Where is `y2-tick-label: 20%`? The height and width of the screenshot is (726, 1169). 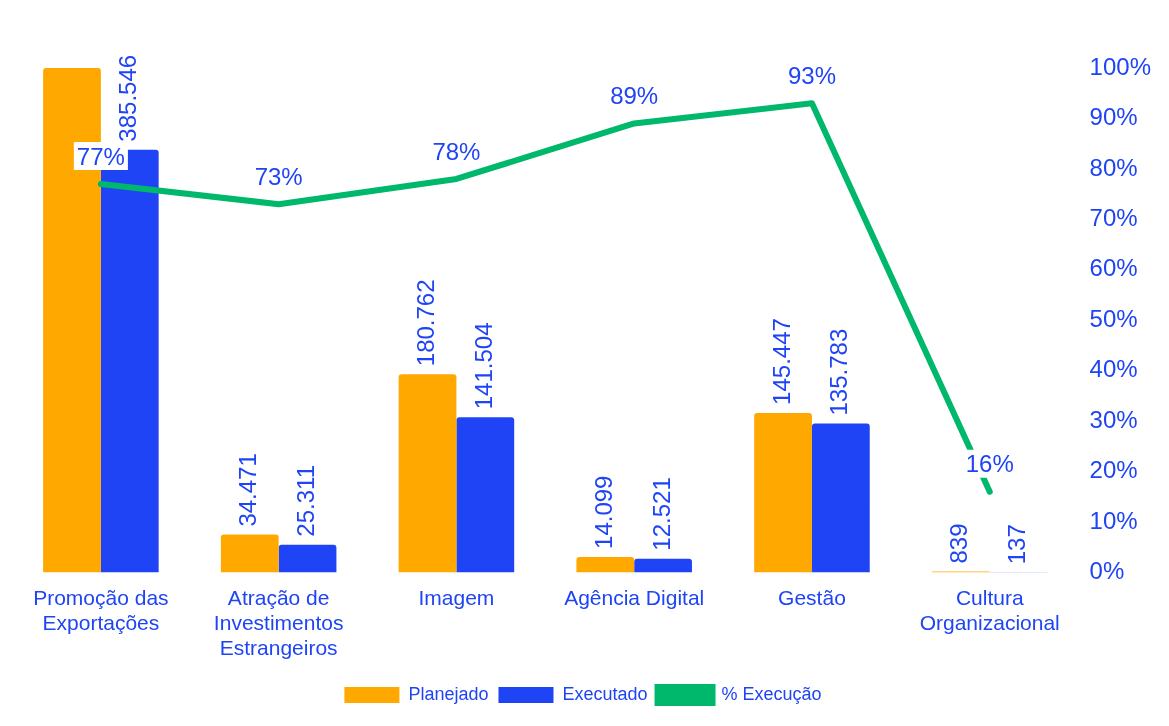
y2-tick-label: 20% is located at coordinates (1113, 470).